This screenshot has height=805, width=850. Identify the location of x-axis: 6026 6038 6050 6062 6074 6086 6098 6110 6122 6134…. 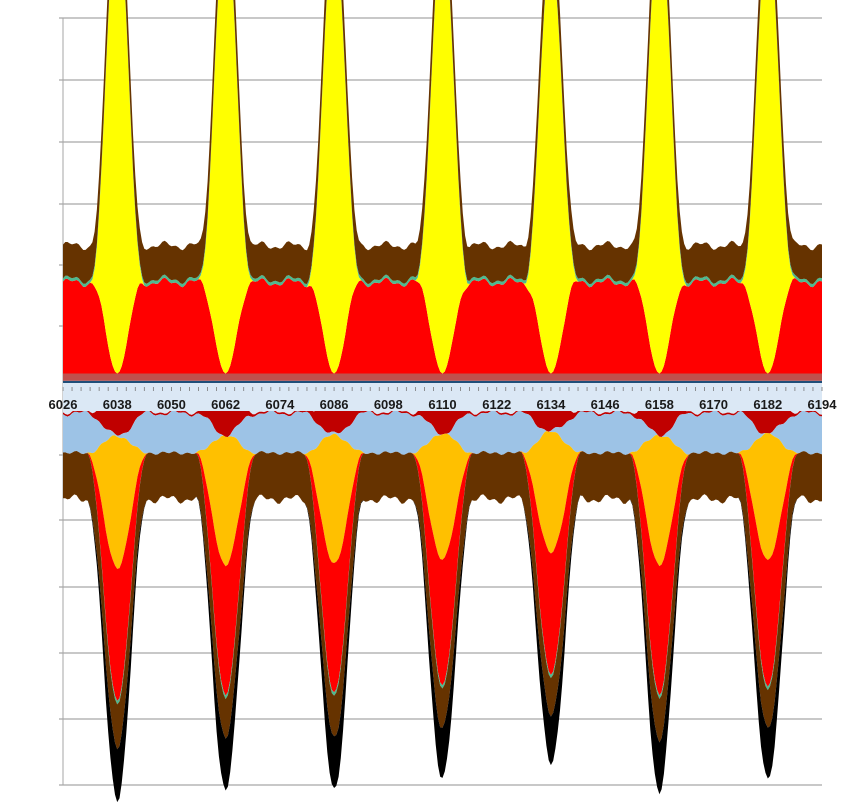
(443, 399).